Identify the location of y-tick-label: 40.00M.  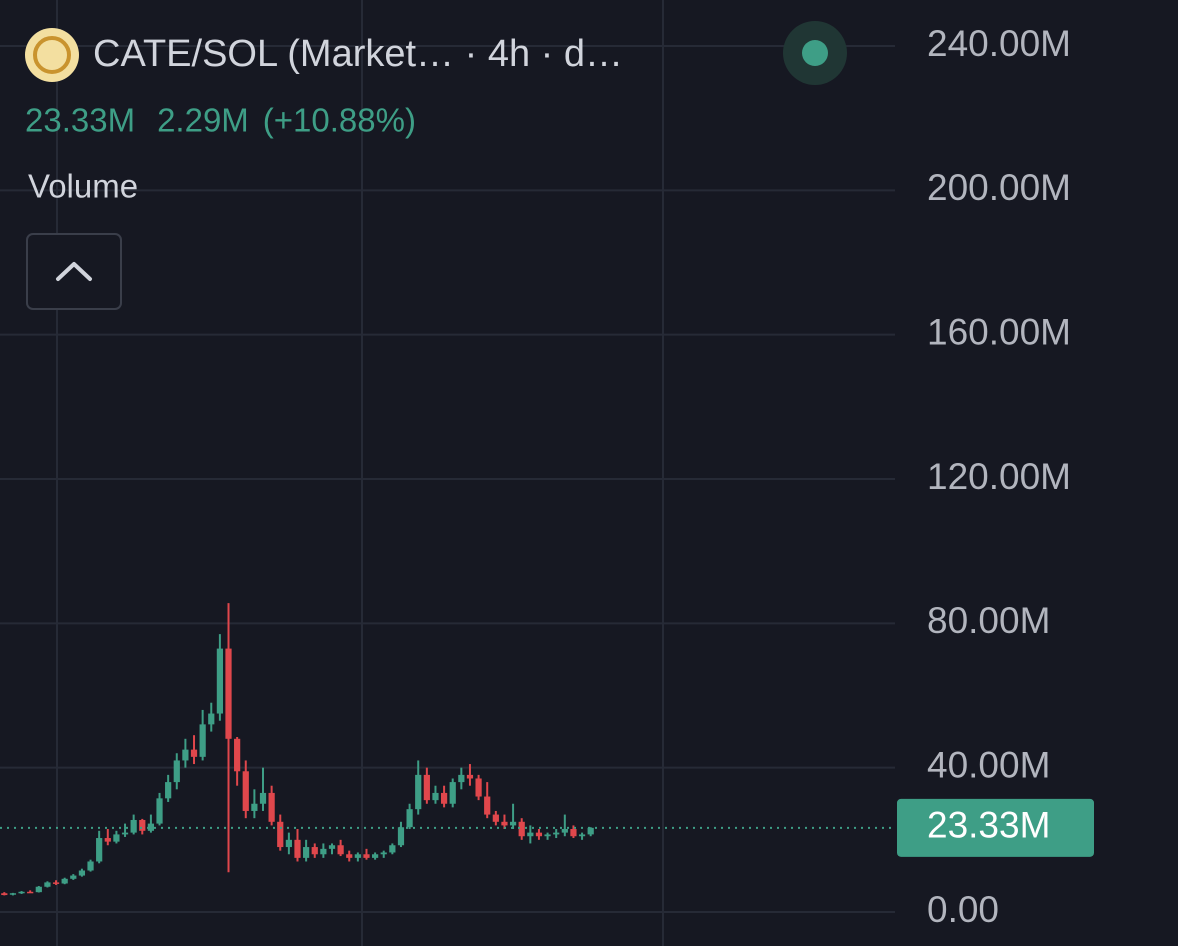
(988, 764).